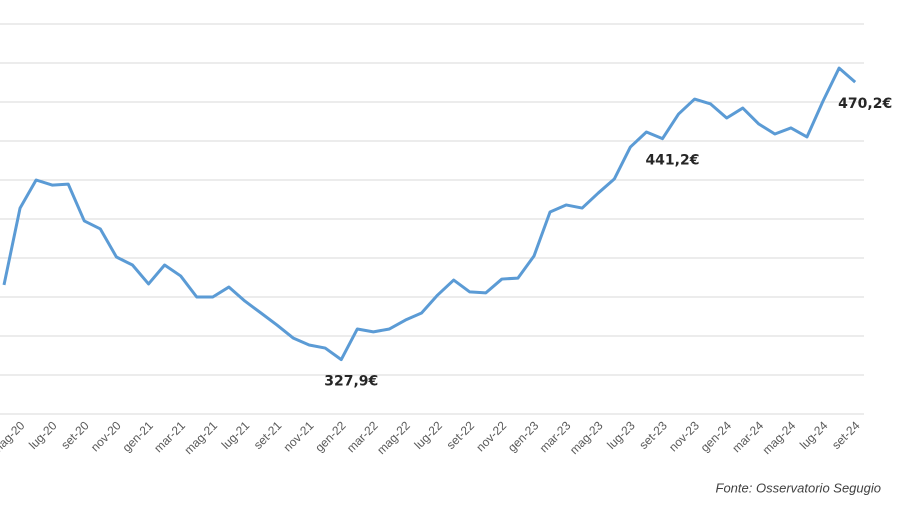 Image resolution: width=904 pixels, height=507 pixels. What do you see at coordinates (106, 436) in the screenshot?
I see `x-tick-label: nov-20` at bounding box center [106, 436].